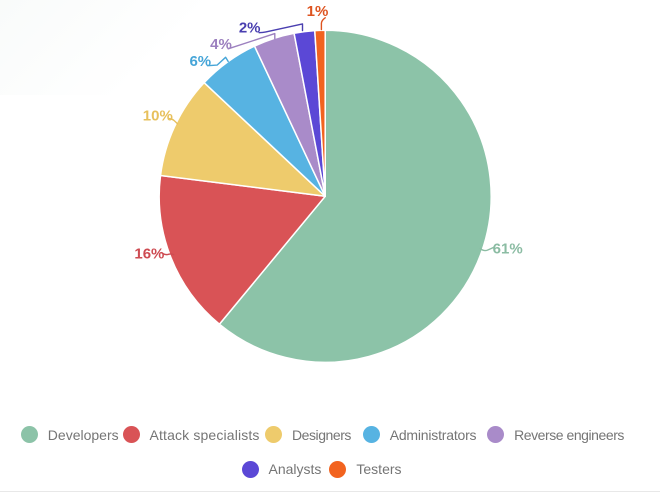 The width and height of the screenshot is (660, 502). What do you see at coordinates (149, 253) in the screenshot?
I see `svg-text: 16%` at bounding box center [149, 253].